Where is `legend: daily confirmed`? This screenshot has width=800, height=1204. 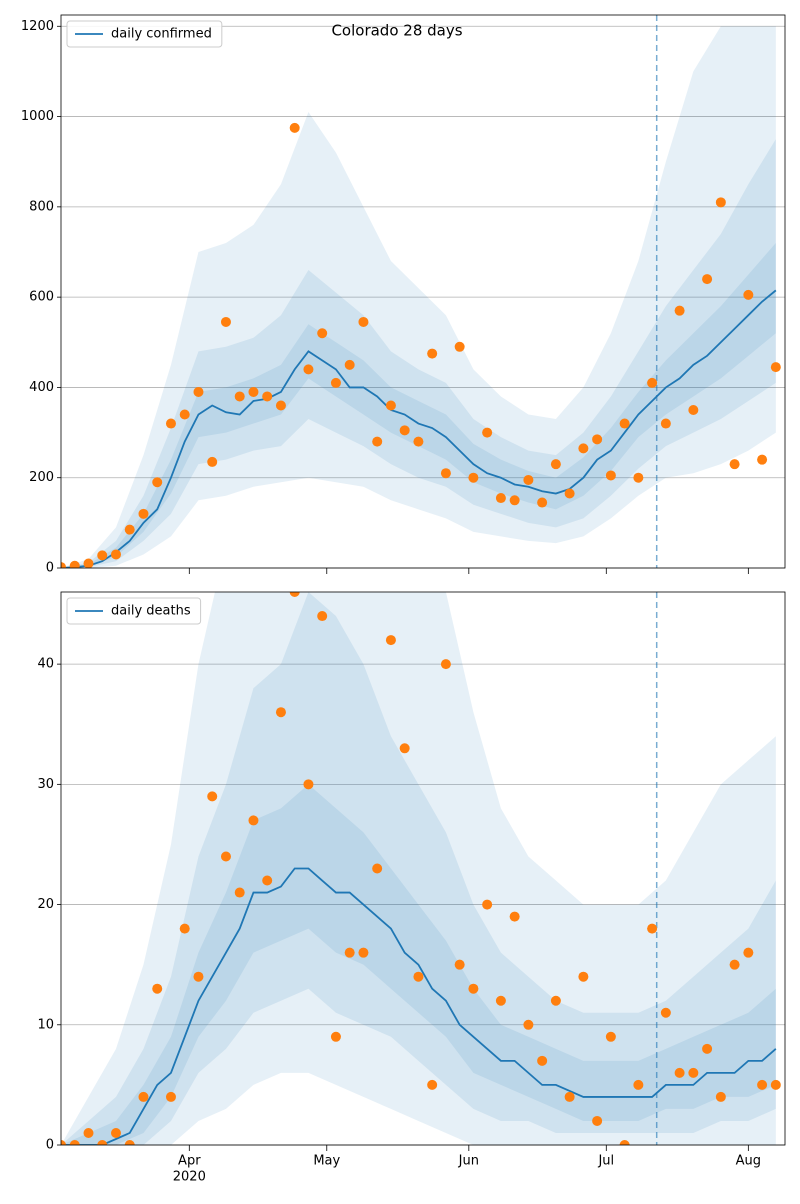
legend: daily confirmed is located at coordinates (144, 34).